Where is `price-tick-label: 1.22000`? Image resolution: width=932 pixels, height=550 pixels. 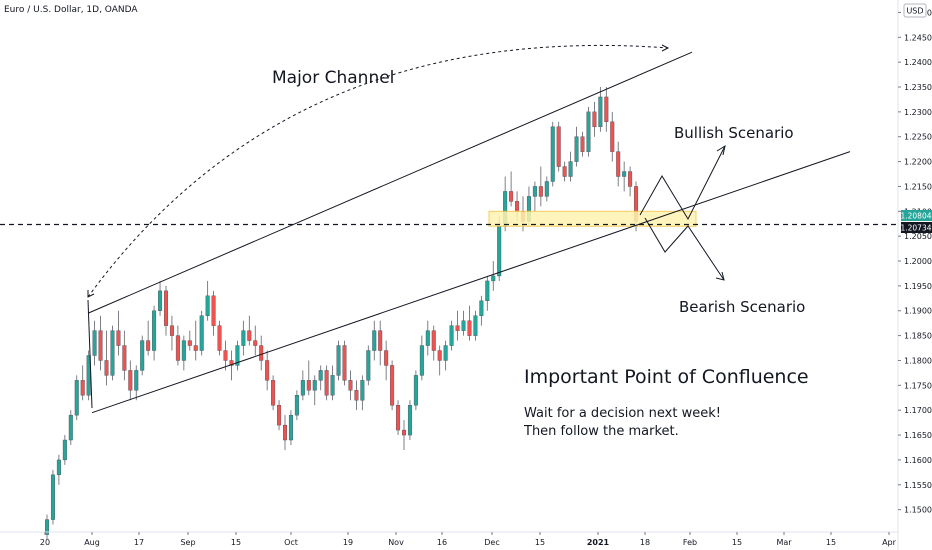 price-tick-label: 1.22000 is located at coordinates (918, 162).